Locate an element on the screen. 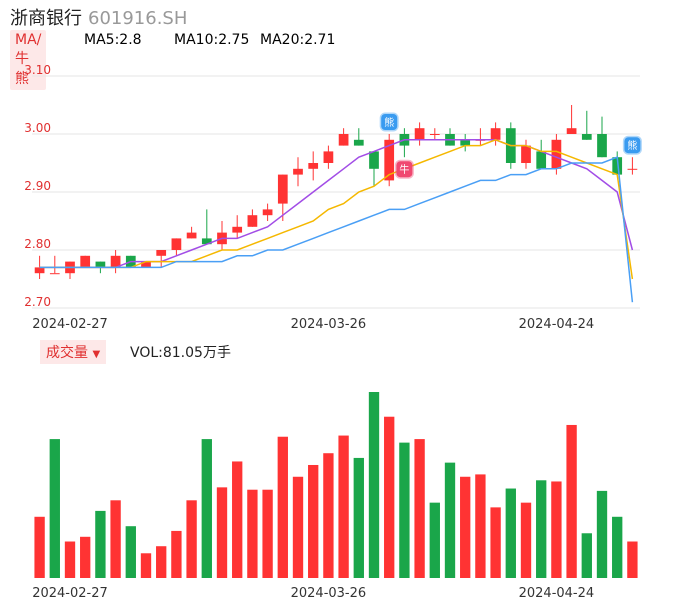 This screenshot has width=686, height=606. stock-title: 浙商银行 601916.SH is located at coordinates (98, 17).